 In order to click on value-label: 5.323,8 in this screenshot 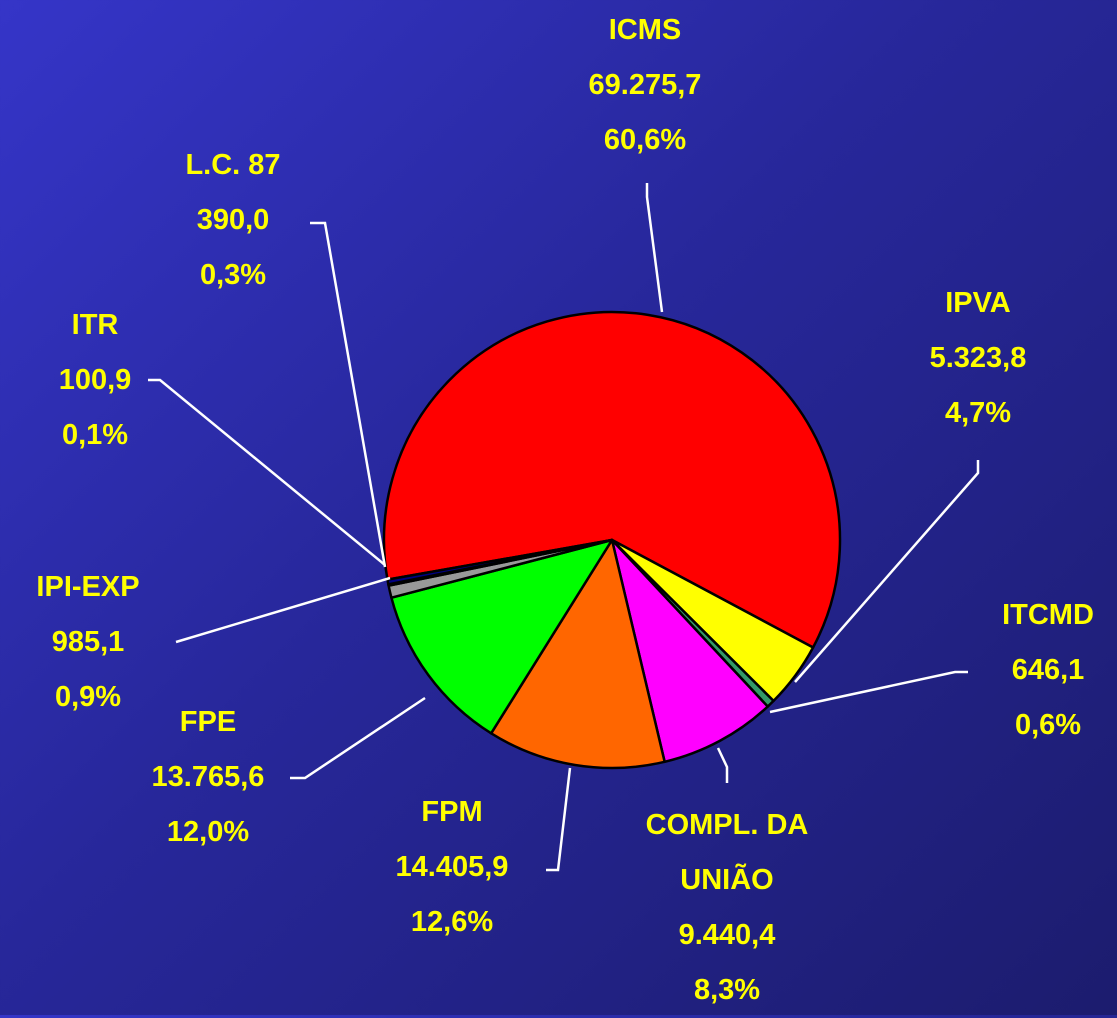, I will do `click(978, 358)`.